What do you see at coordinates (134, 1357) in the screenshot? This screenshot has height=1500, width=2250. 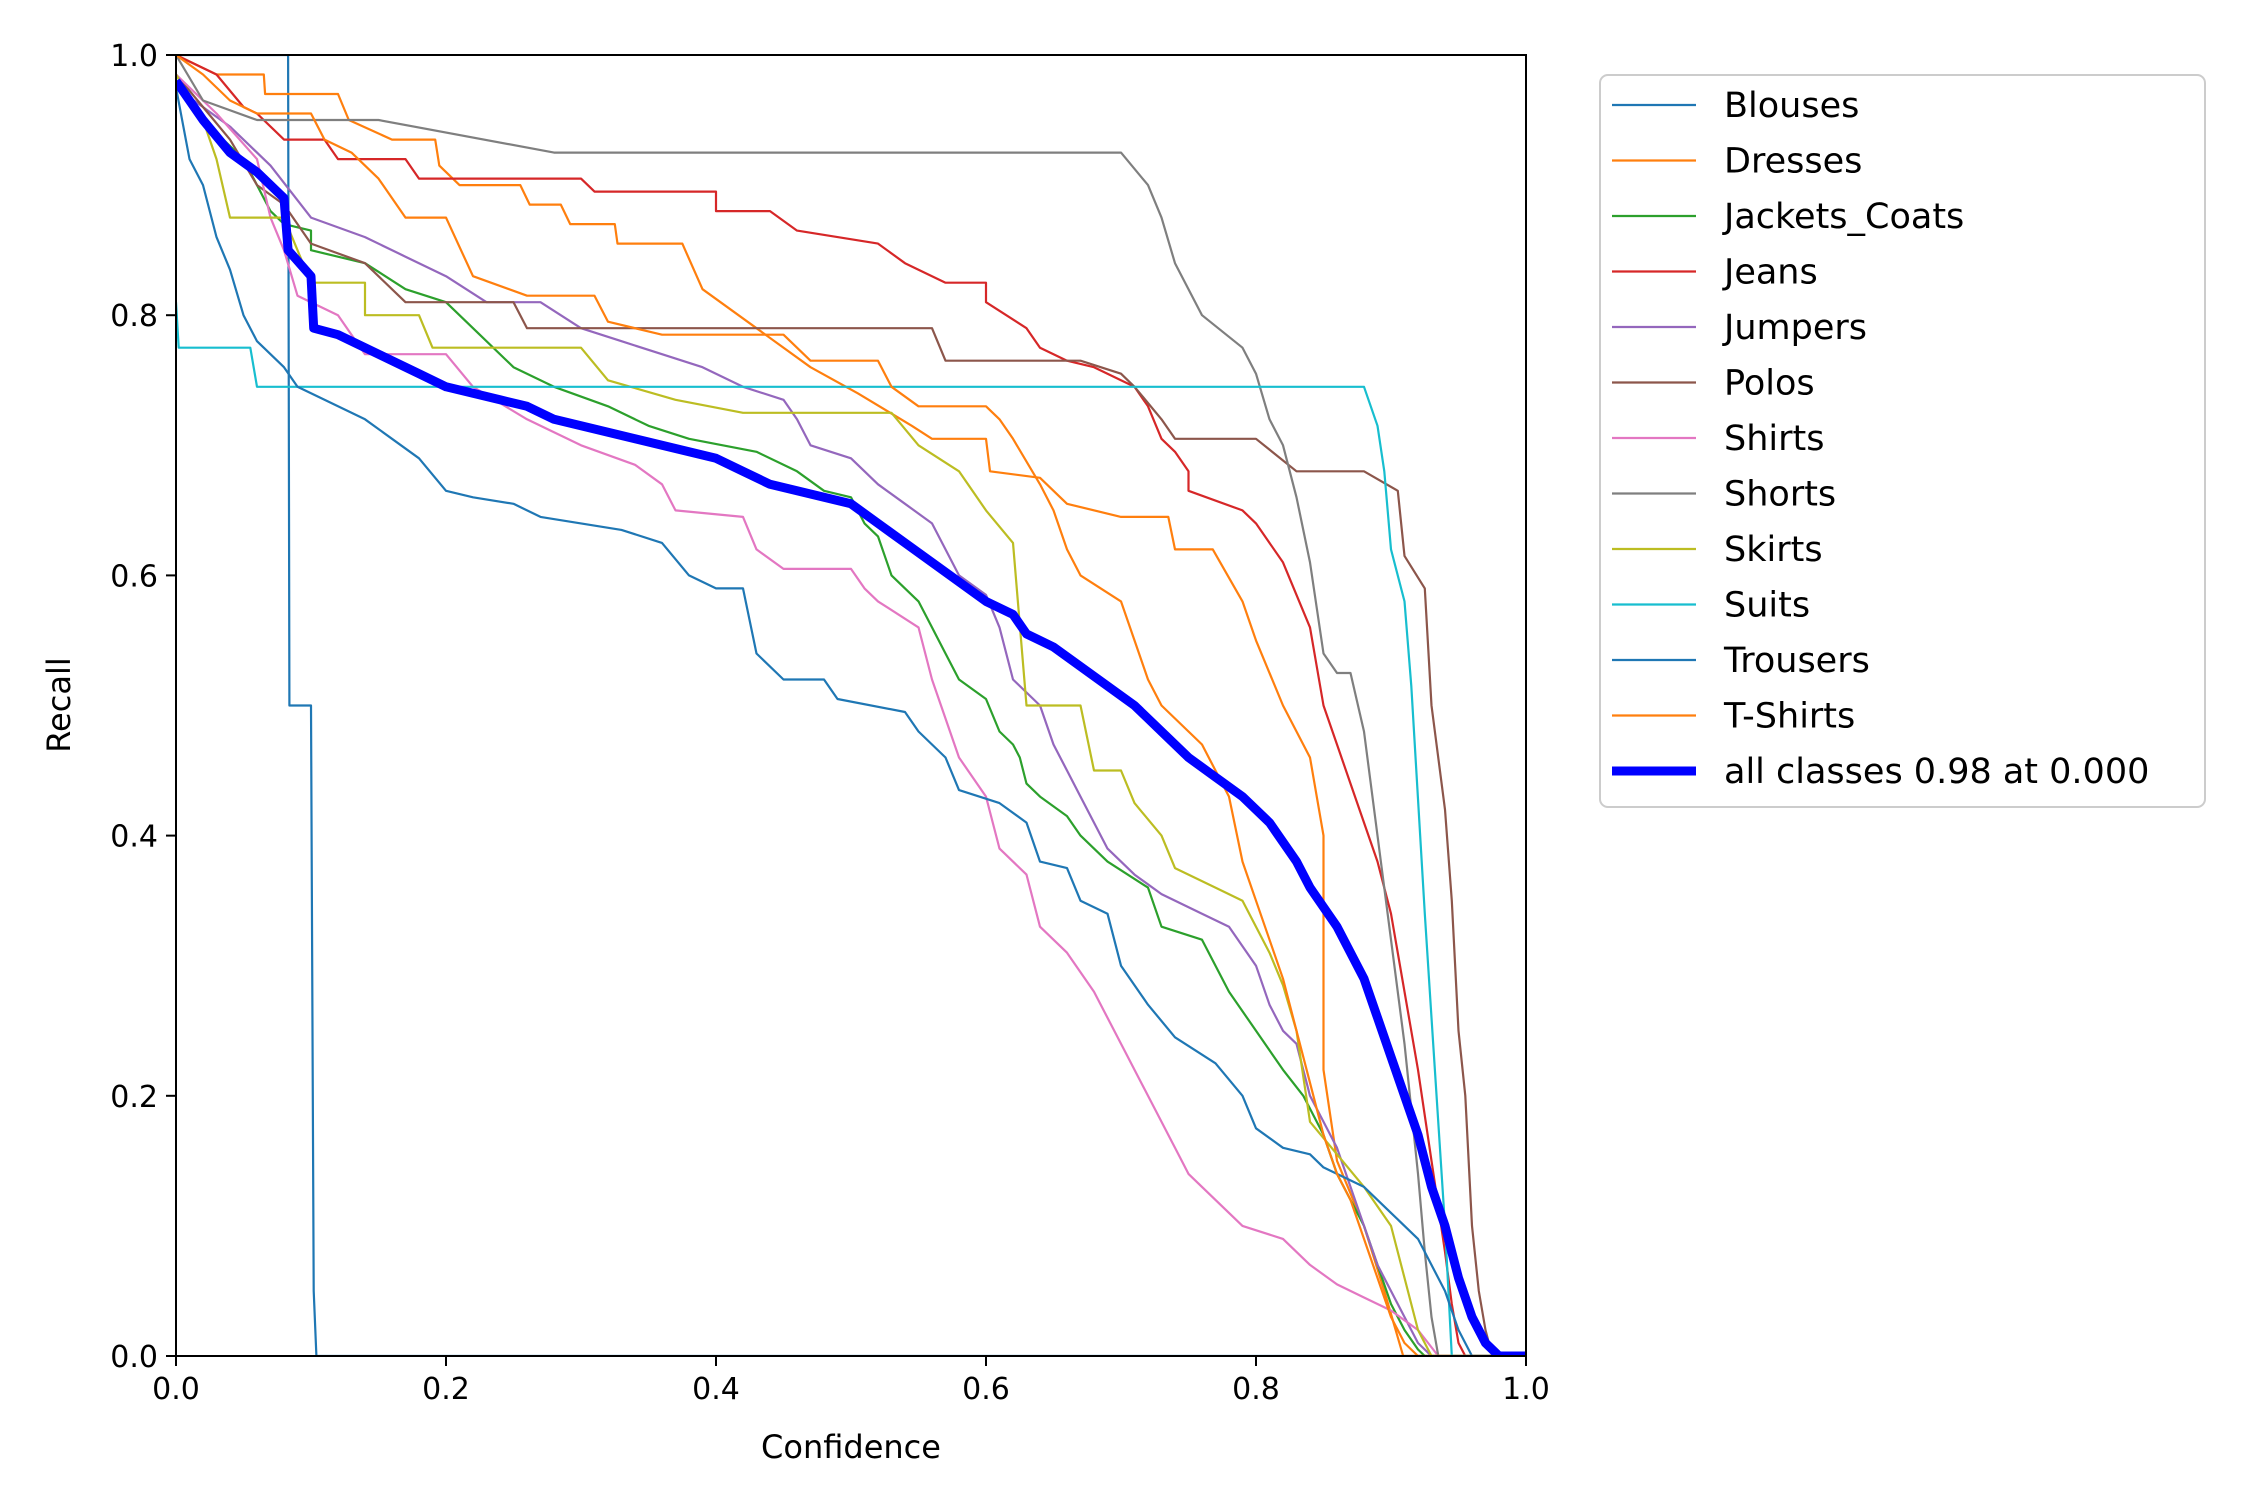 I see `y-tick-label: 0.0` at bounding box center [134, 1357].